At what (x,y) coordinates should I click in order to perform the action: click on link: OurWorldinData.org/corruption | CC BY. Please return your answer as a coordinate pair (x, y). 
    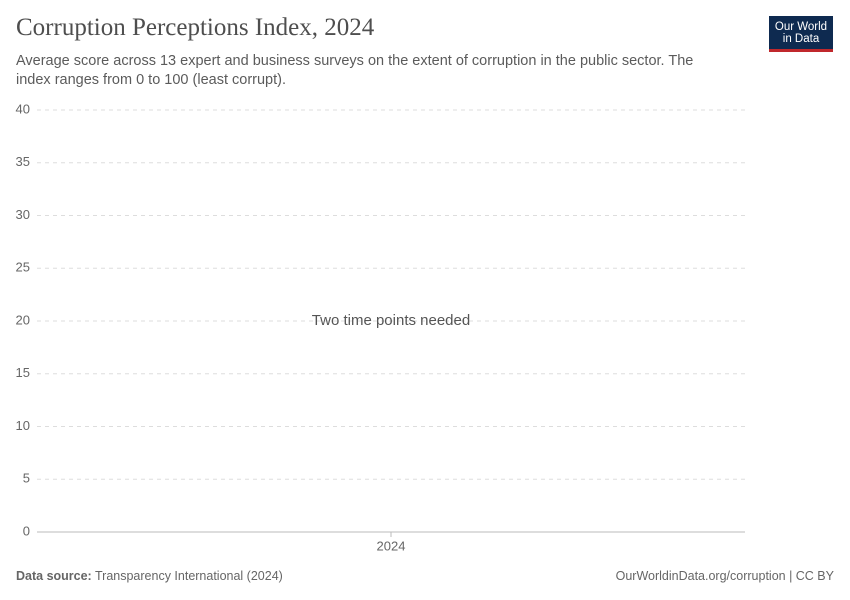
    Looking at the image, I should click on (724, 576).